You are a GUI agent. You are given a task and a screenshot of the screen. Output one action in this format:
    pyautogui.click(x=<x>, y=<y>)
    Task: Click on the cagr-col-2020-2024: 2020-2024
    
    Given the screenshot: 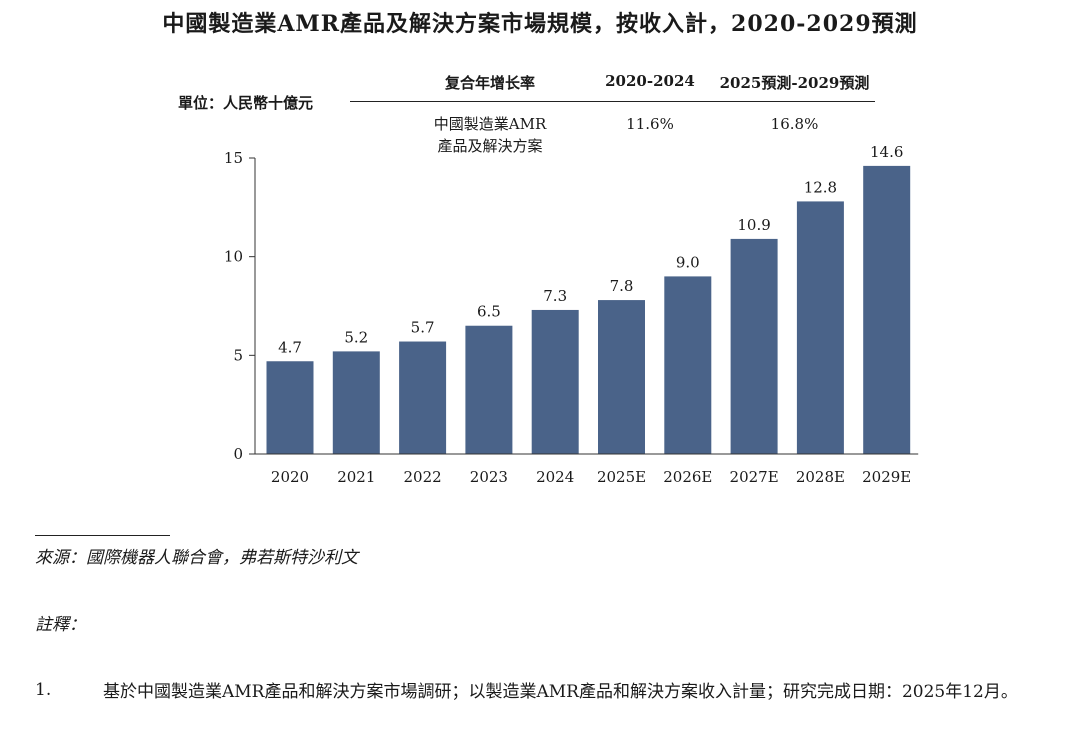 What is the action you would take?
    pyautogui.click(x=650, y=81)
    